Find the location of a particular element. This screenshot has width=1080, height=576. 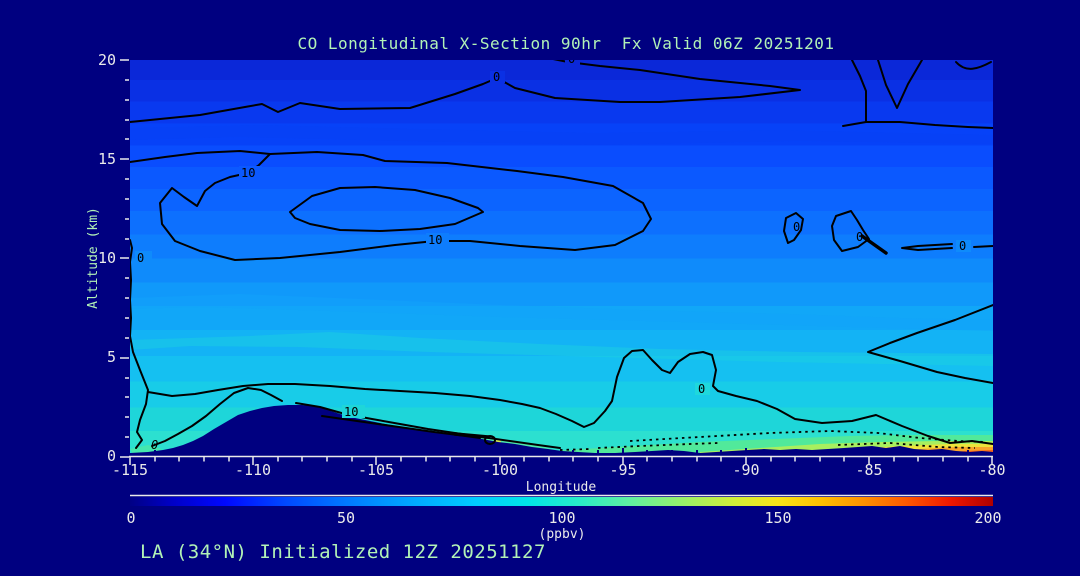

x-tick-label: -85 is located at coordinates (868, 470).